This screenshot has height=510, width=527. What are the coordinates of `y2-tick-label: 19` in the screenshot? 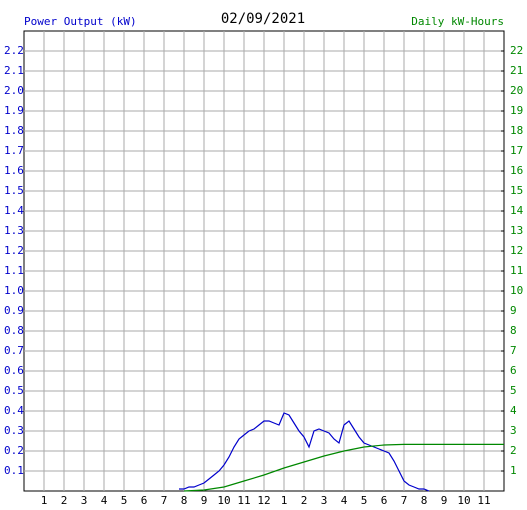 It's located at (516, 110).